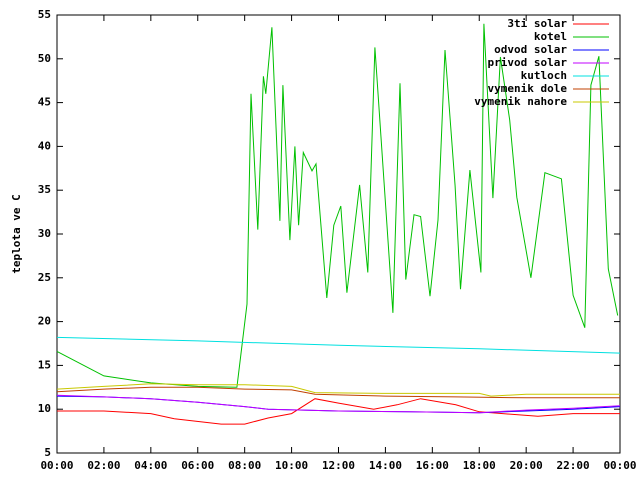  What do you see at coordinates (530, 49) in the screenshot?
I see `legend-label: odvod solar` at bounding box center [530, 49].